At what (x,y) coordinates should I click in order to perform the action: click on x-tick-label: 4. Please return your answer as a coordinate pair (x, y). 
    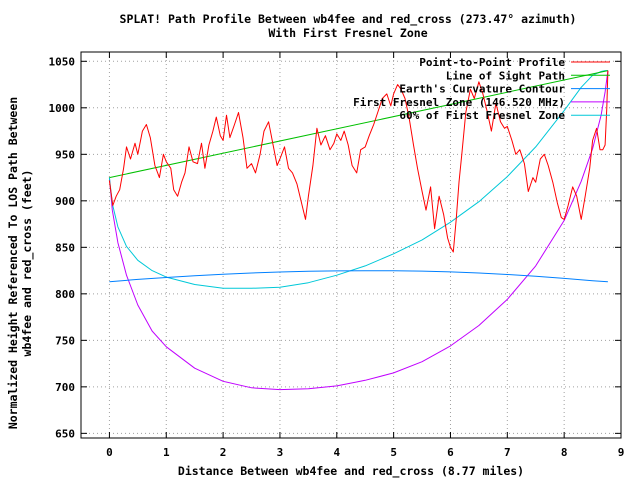
    Looking at the image, I should click on (336, 452).